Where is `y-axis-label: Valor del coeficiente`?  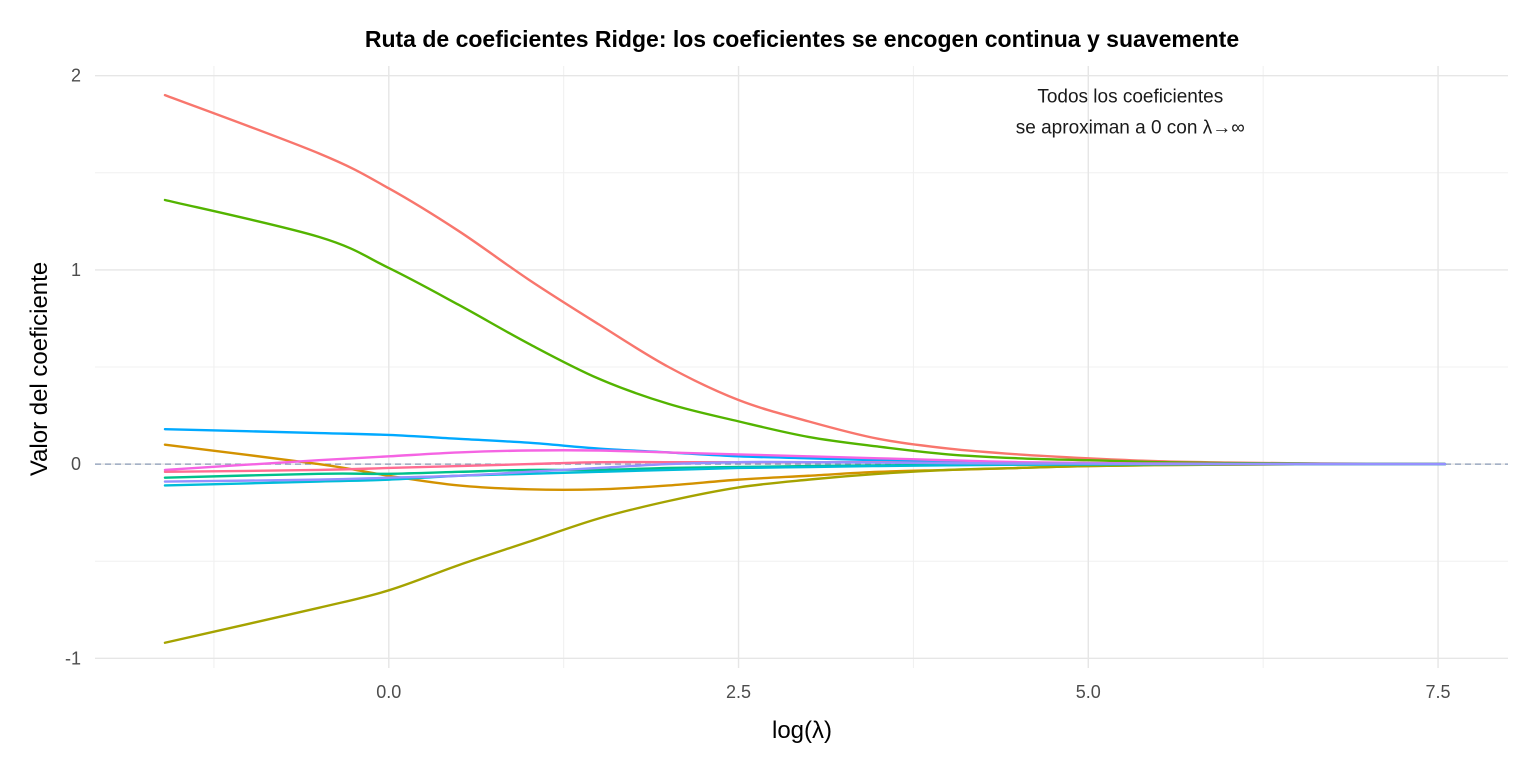 y-axis-label: Valor del coeficiente is located at coordinates (39, 369).